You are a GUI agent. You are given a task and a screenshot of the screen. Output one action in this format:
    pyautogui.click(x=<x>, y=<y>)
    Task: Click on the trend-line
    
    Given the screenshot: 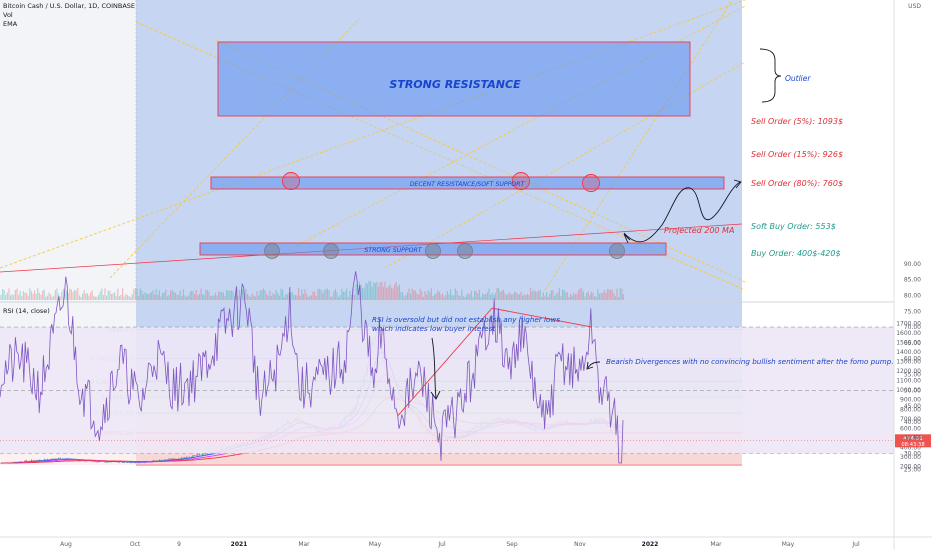 What is the action you would take?
    pyautogui.click(x=638, y=145)
    